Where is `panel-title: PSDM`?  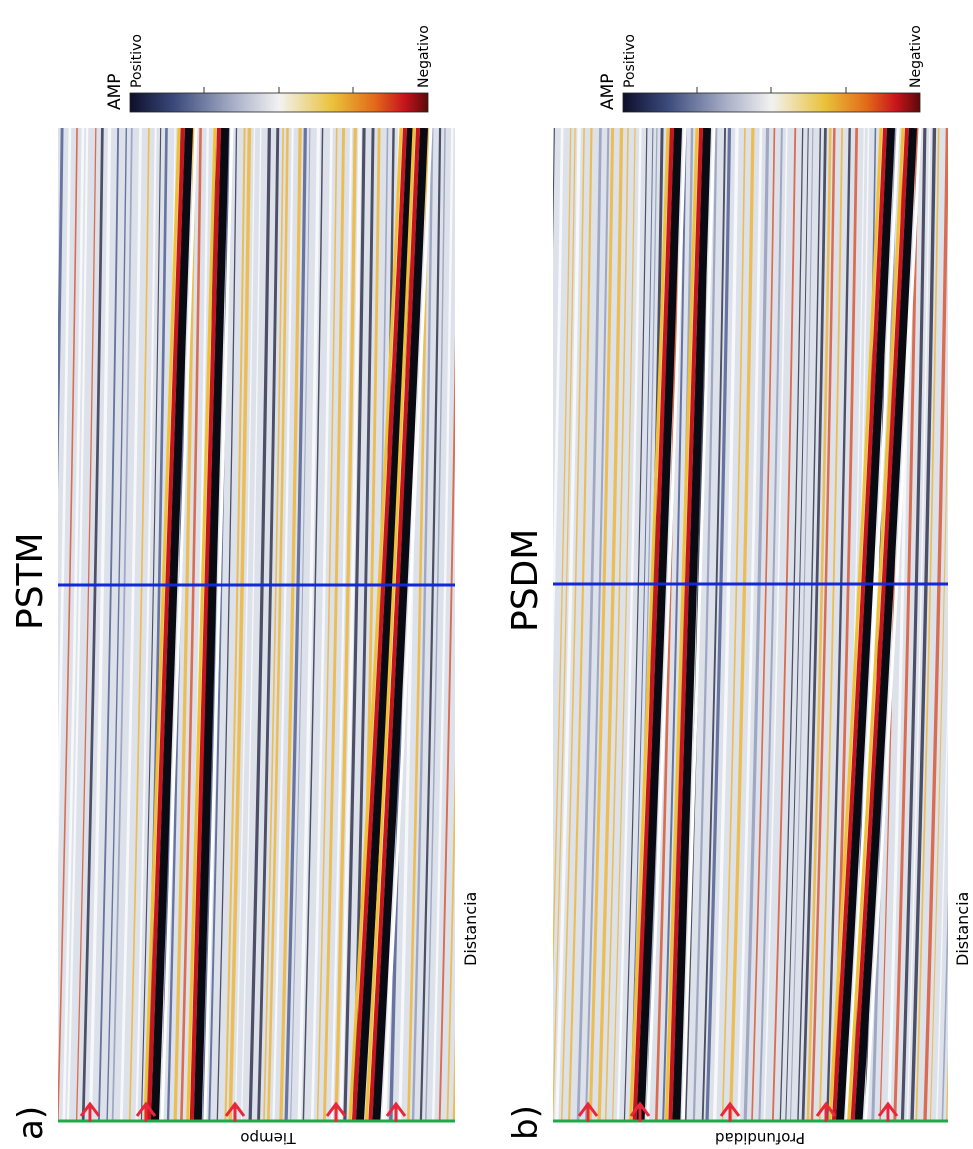
panel-title: PSDM is located at coordinates (525, 580).